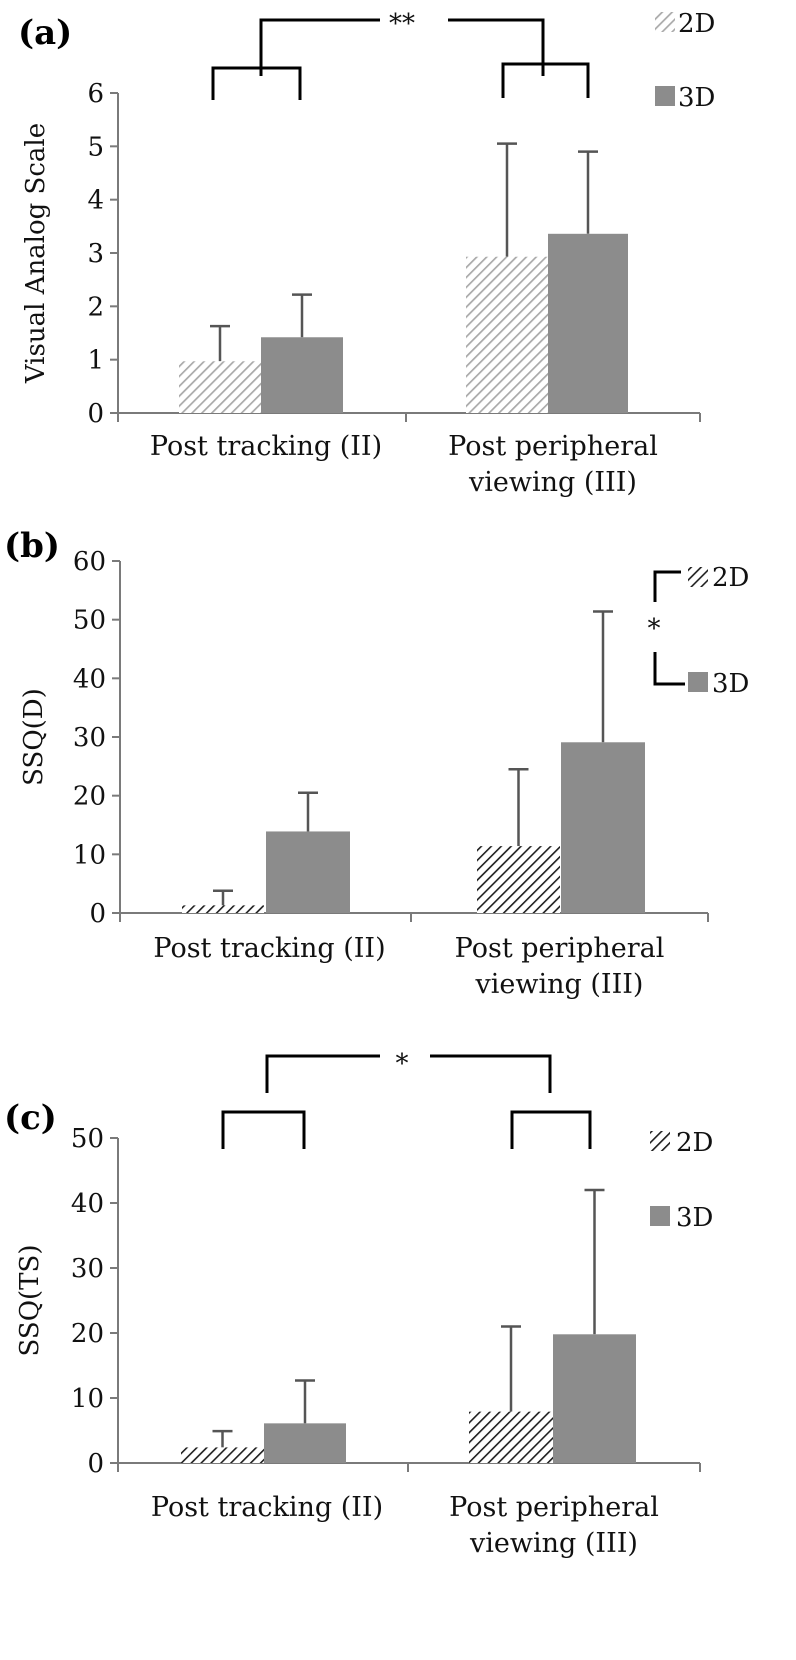  Describe the element at coordinates (30, 1118) in the screenshot. I see `panel-label: (c)` at that location.